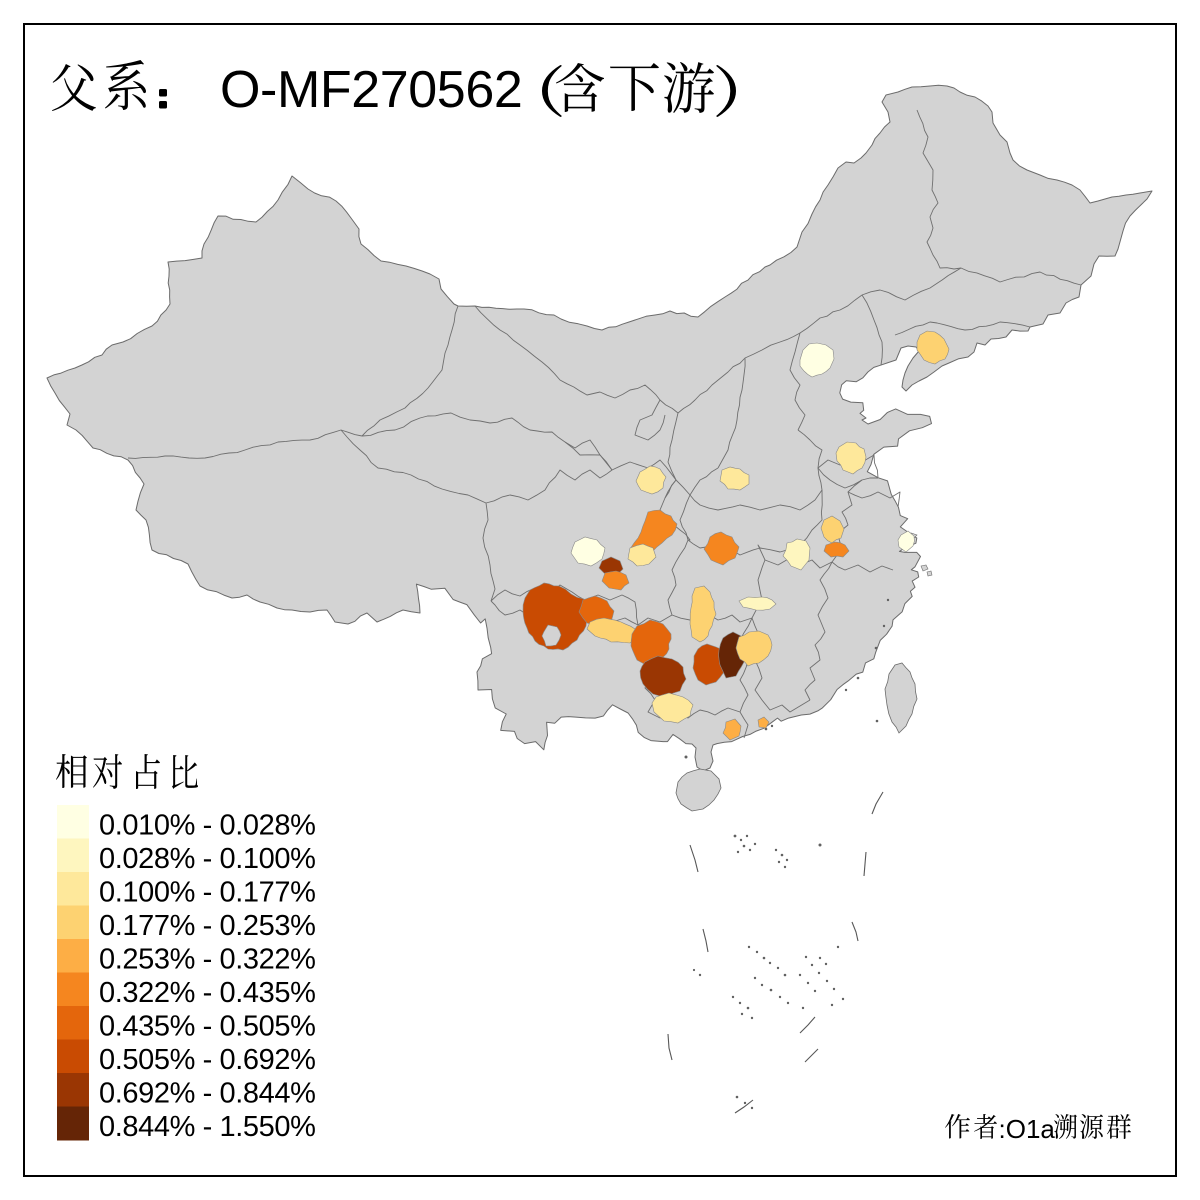 This screenshot has width=1200, height=1200. I want to click on svg-text: 0.253% - 0.322%, so click(207, 960).